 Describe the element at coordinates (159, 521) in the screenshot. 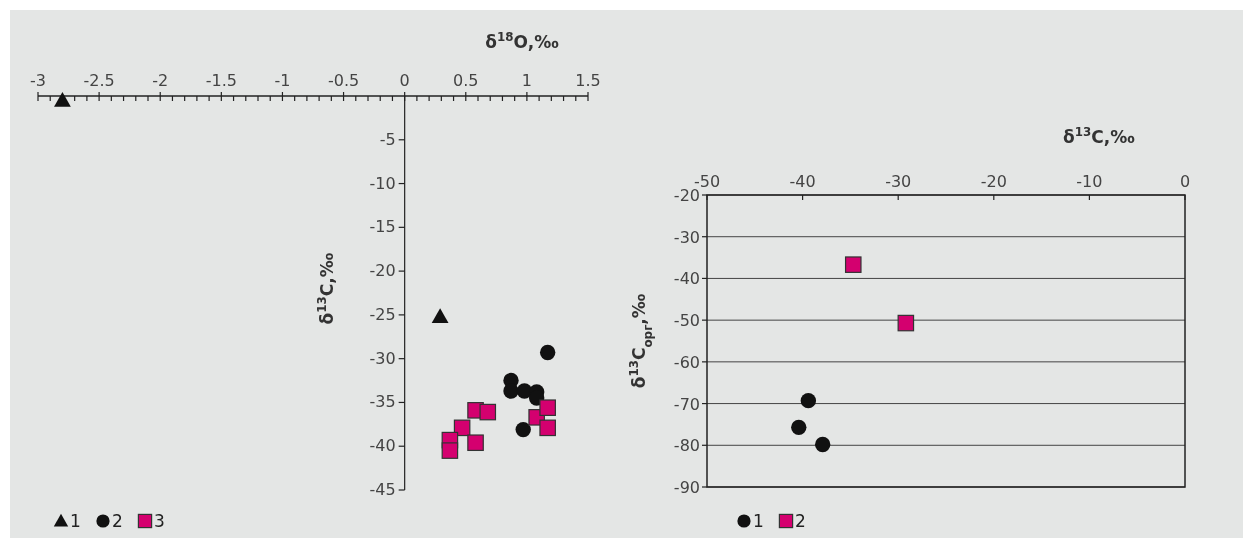

I see `legend-label: 3` at that location.